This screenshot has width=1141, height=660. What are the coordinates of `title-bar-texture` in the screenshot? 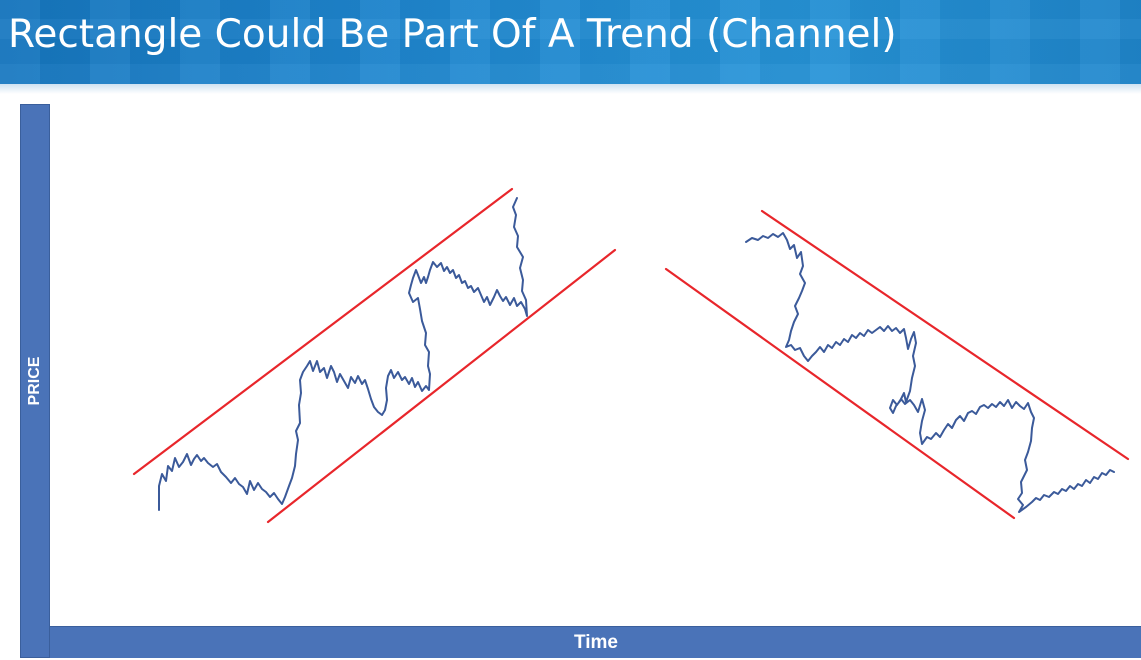 It's located at (570, 42).